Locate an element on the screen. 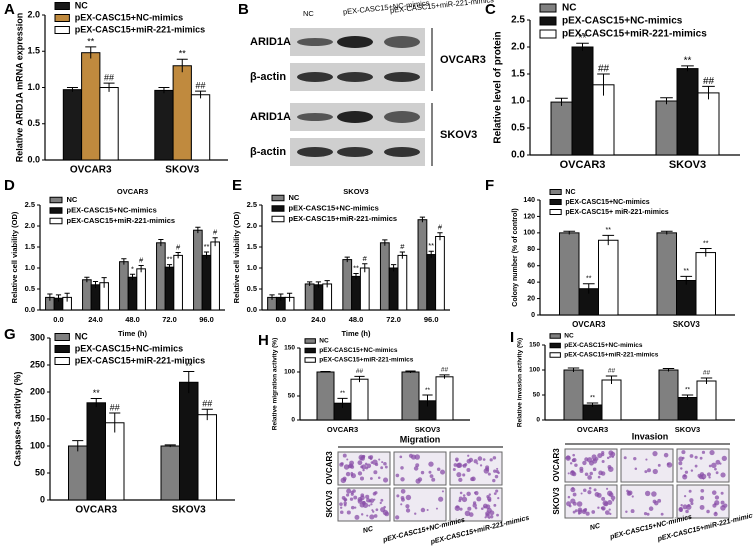 The image size is (753, 549). significance-mark: ** is located at coordinates (593, 398).